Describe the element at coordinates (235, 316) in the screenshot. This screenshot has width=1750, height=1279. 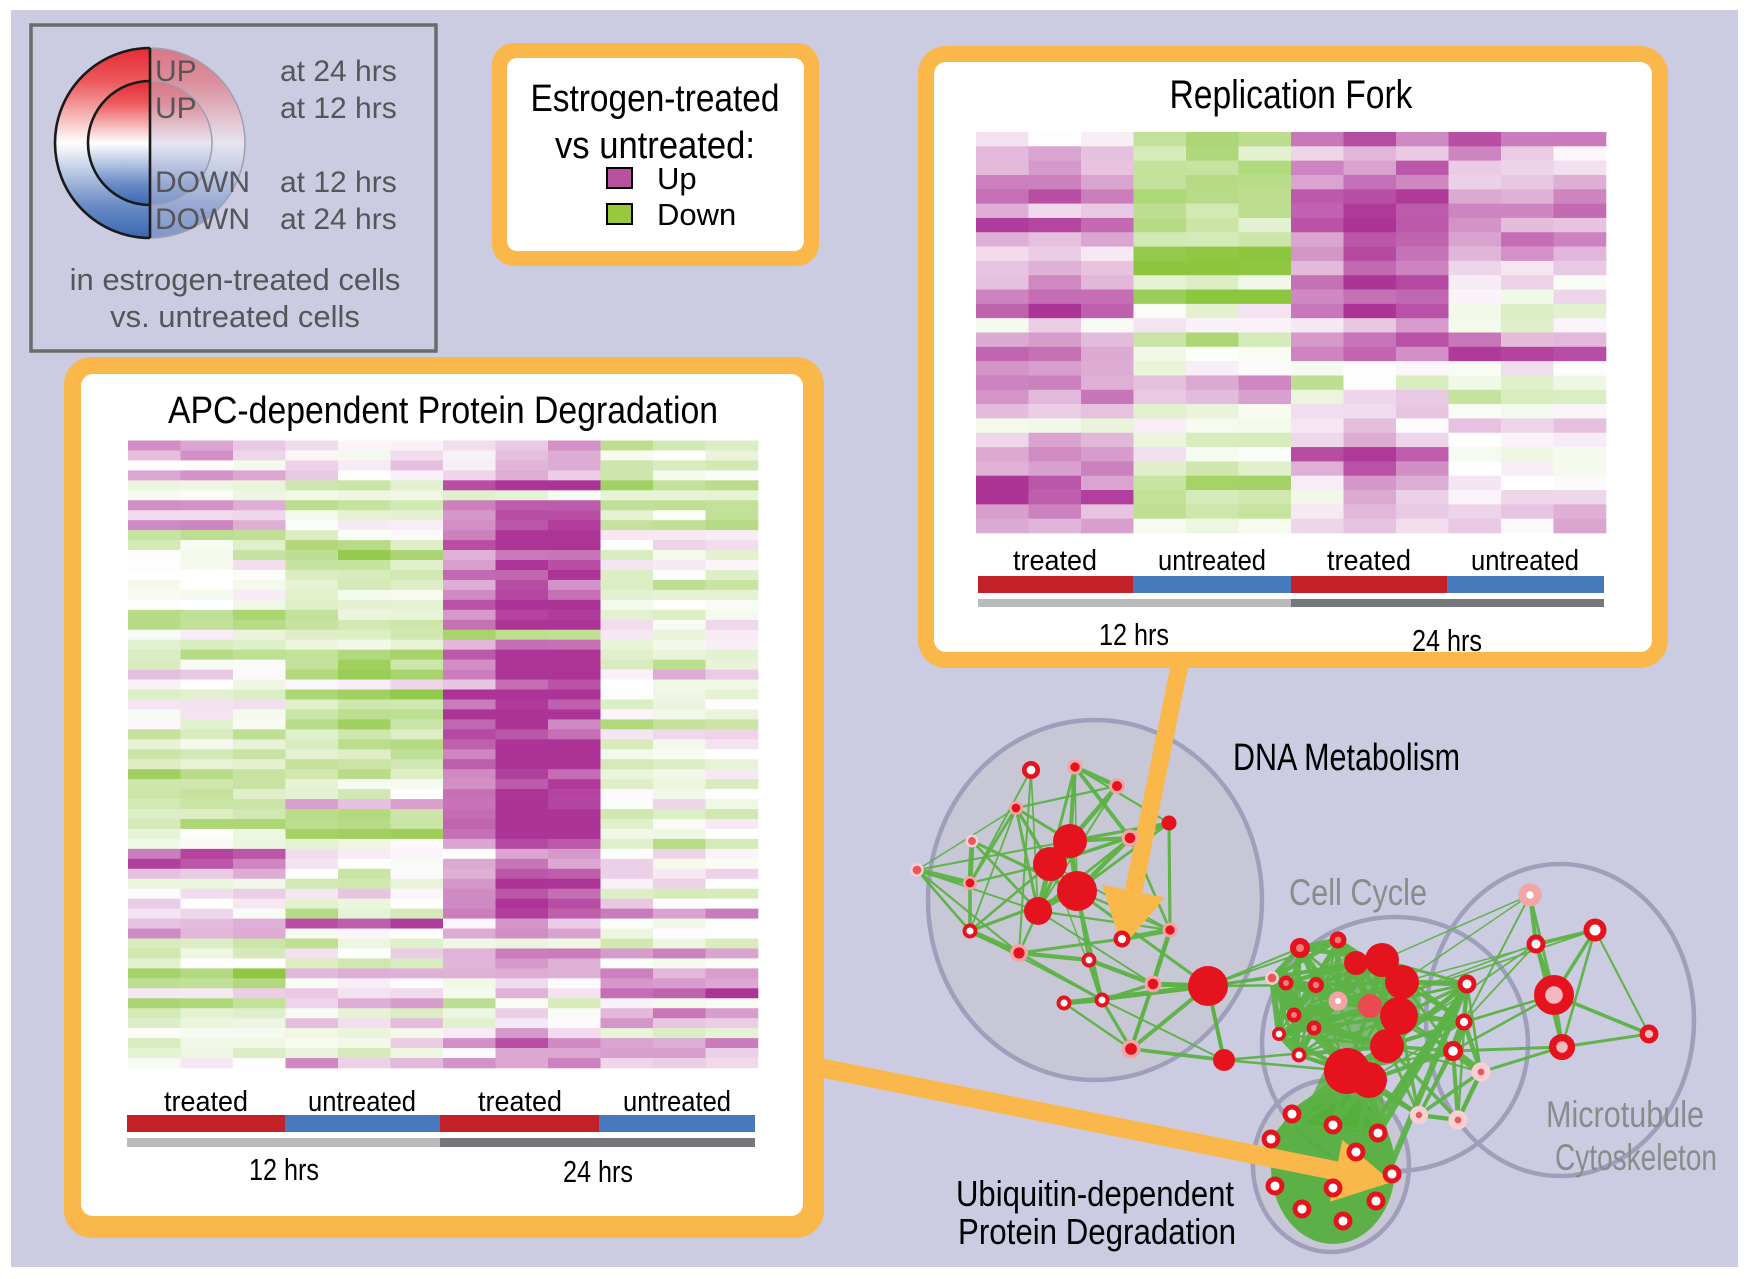
I see `svg-text: vs. untreated cells` at that location.